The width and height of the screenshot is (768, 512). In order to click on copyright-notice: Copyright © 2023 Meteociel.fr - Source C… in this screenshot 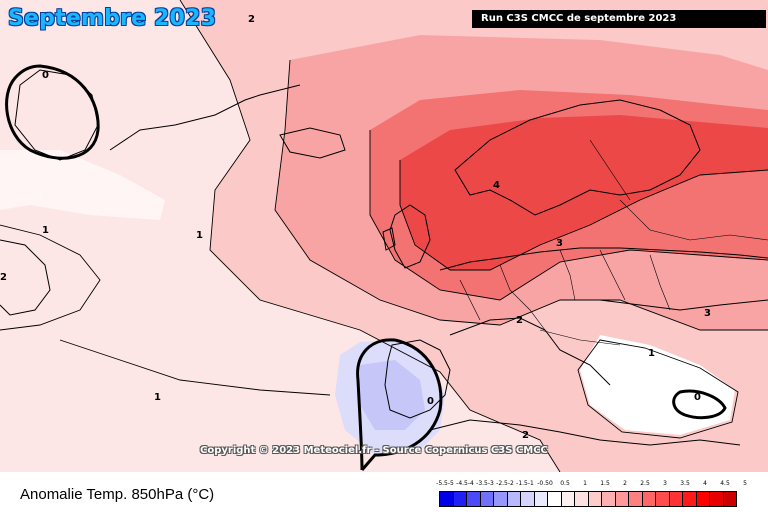, I will do `click(374, 450)`.